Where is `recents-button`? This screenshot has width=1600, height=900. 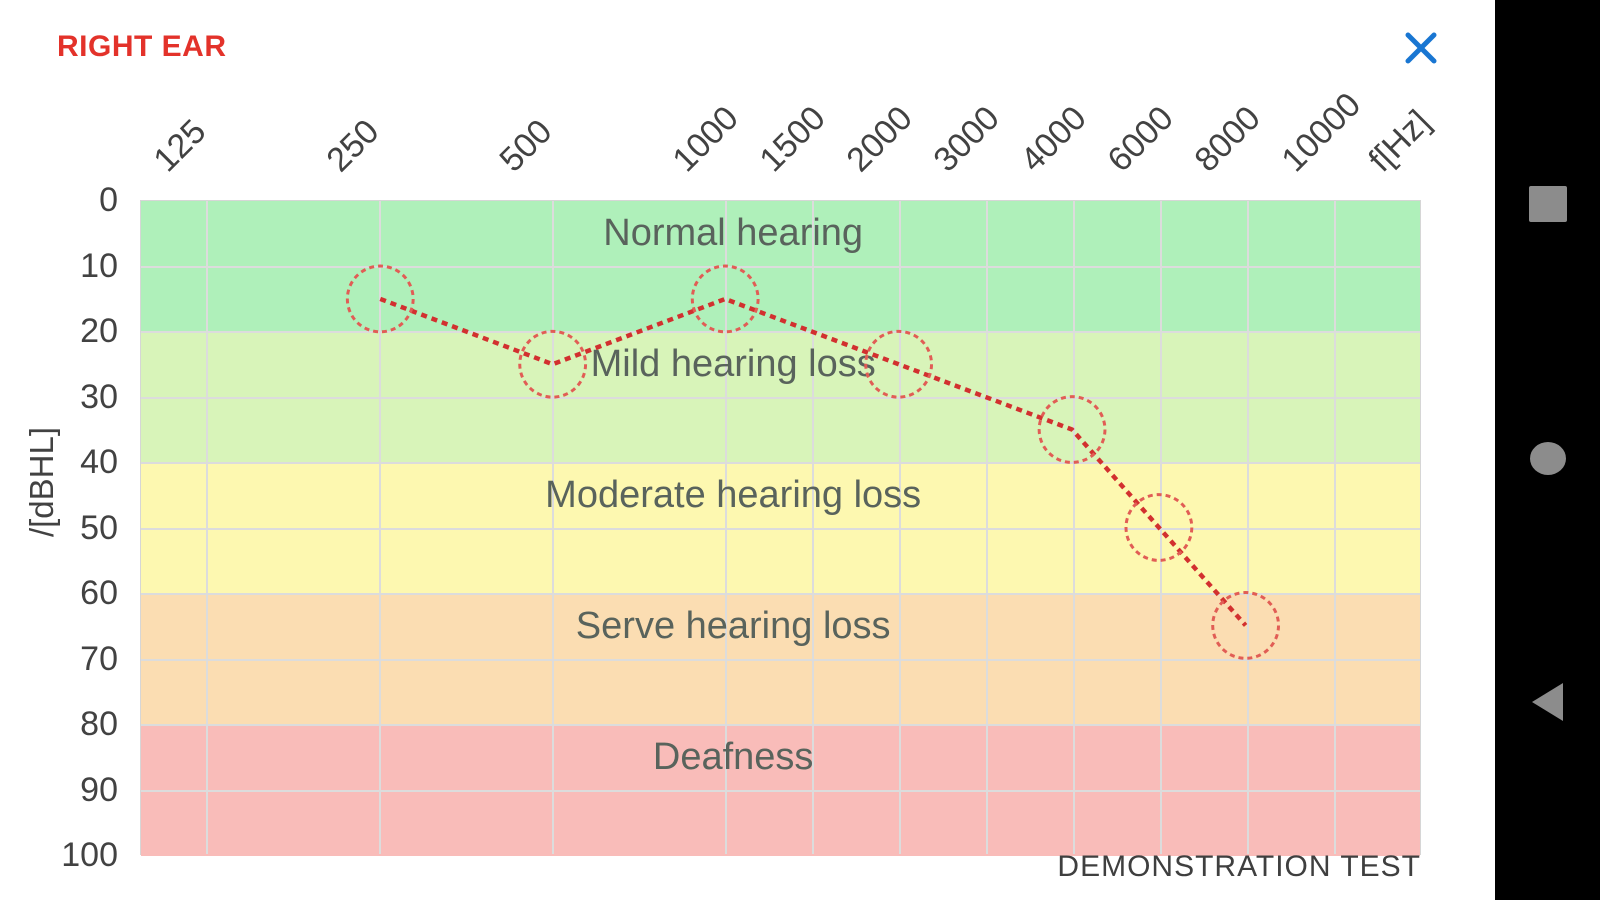
recents-button is located at coordinates (1547, 204).